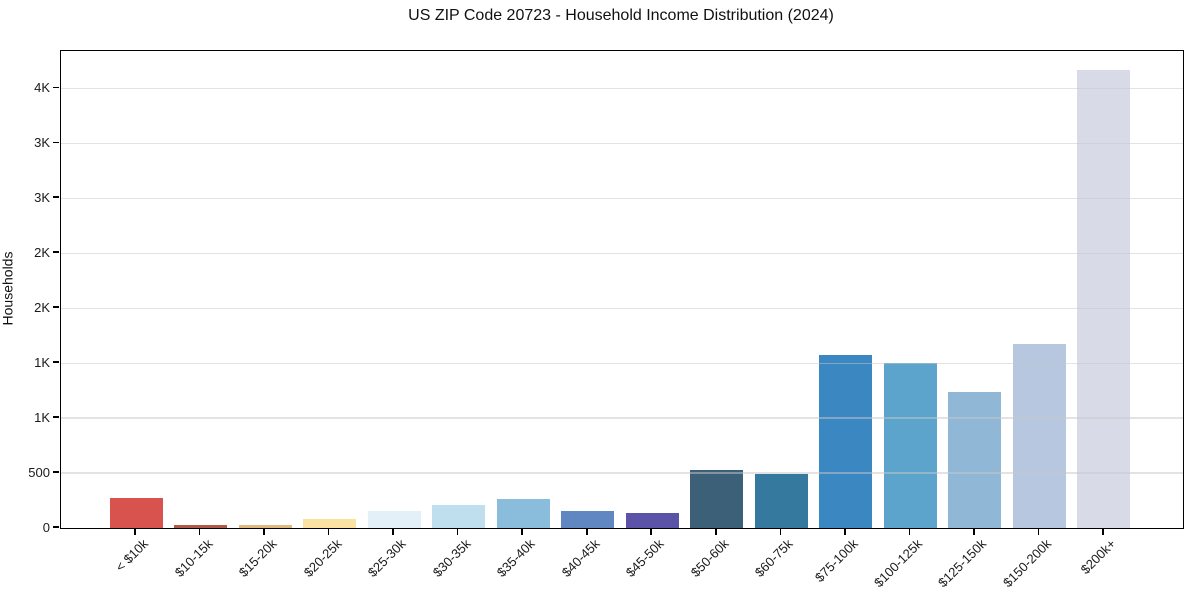 The width and height of the screenshot is (1189, 590). I want to click on x-tick-label: $40-45k, so click(580, 558).